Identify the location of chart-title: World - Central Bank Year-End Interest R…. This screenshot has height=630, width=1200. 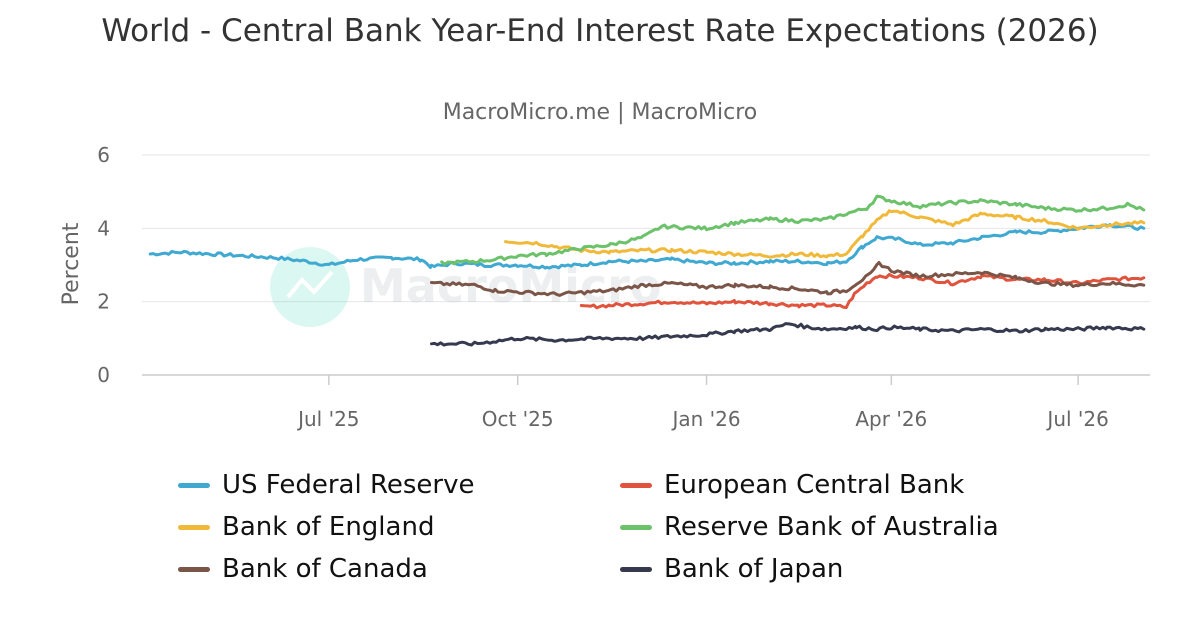
(600, 31).